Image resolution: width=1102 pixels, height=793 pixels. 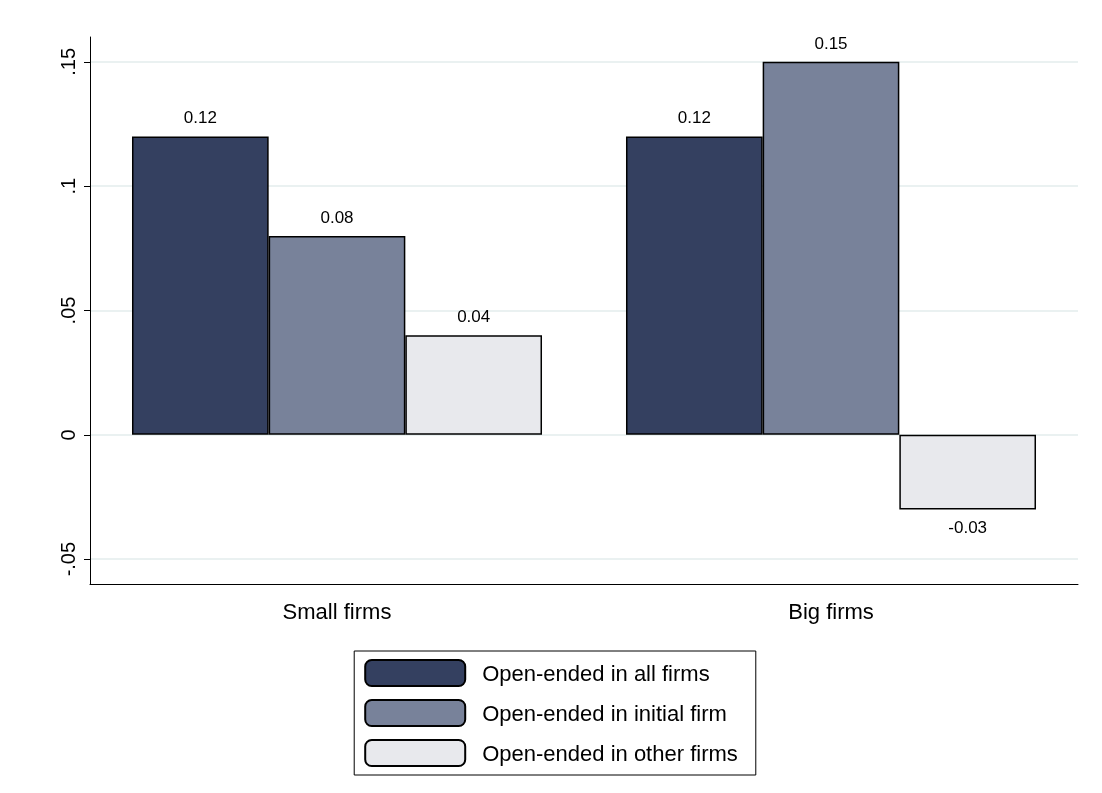 I want to click on legend-label: Open-ended in initial firm, so click(x=604, y=713).